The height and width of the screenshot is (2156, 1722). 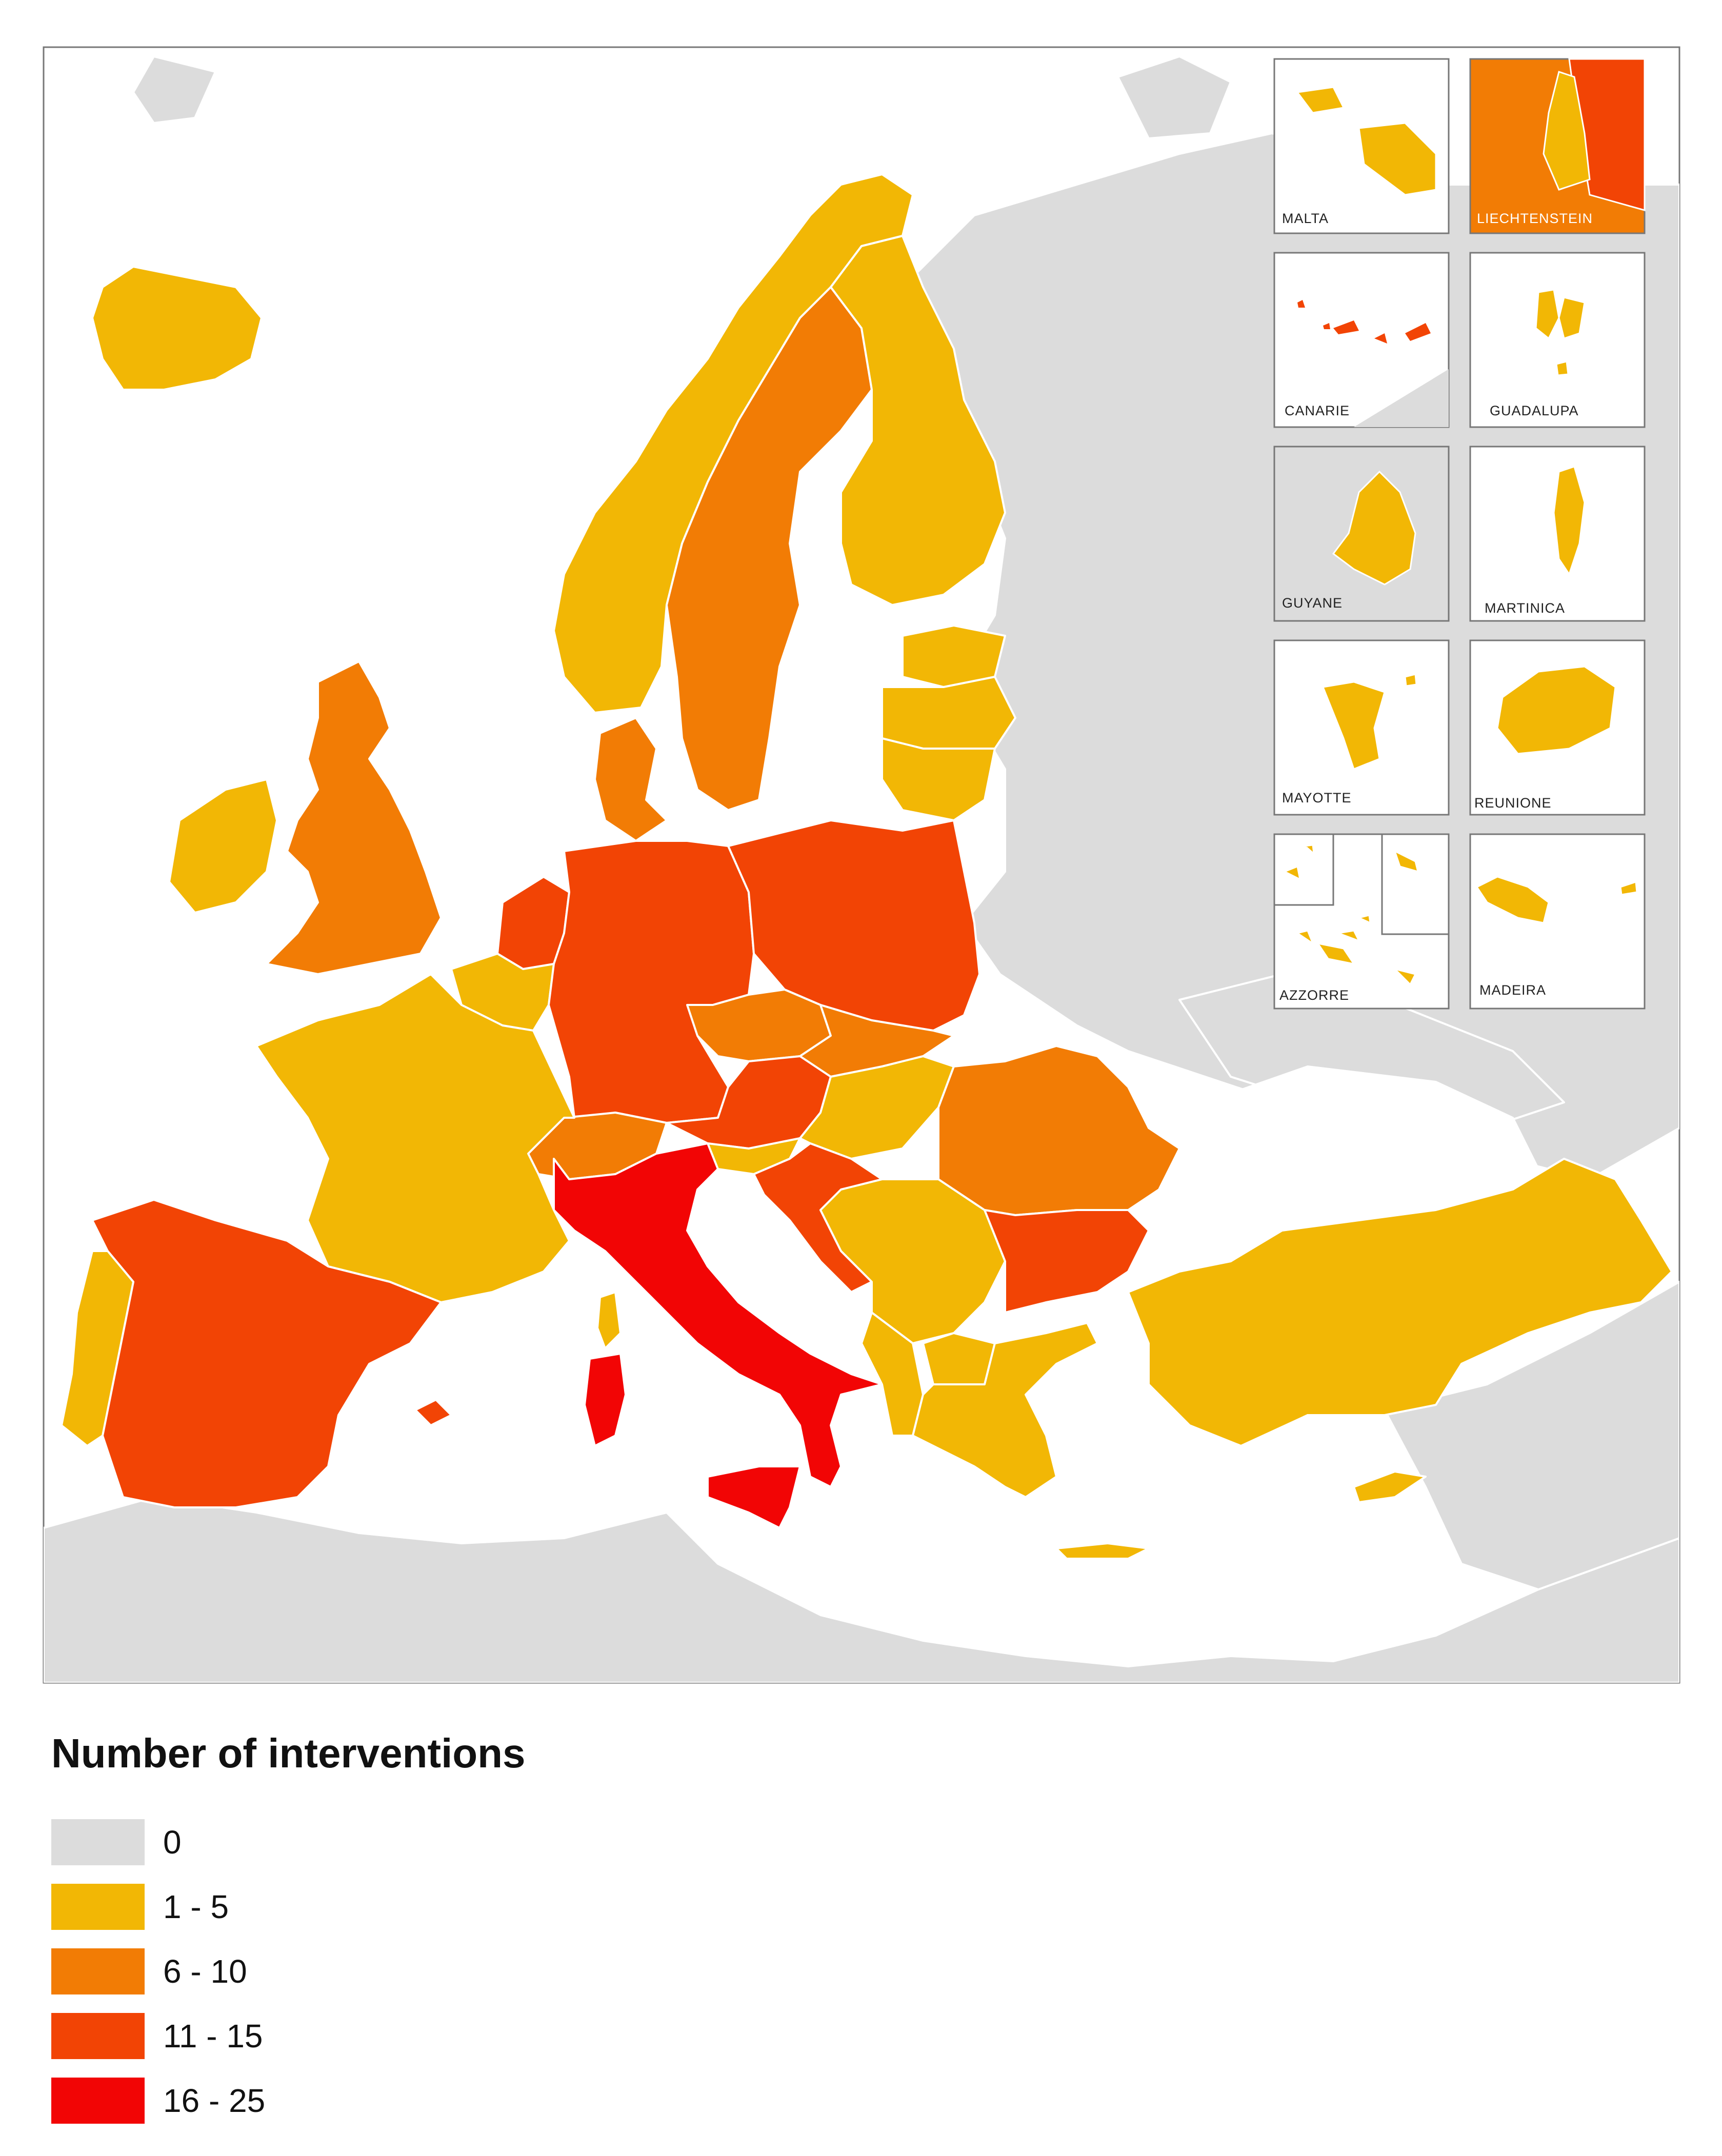 I want to click on legend-item-11-15: 11 - 15, so click(x=288, y=2036).